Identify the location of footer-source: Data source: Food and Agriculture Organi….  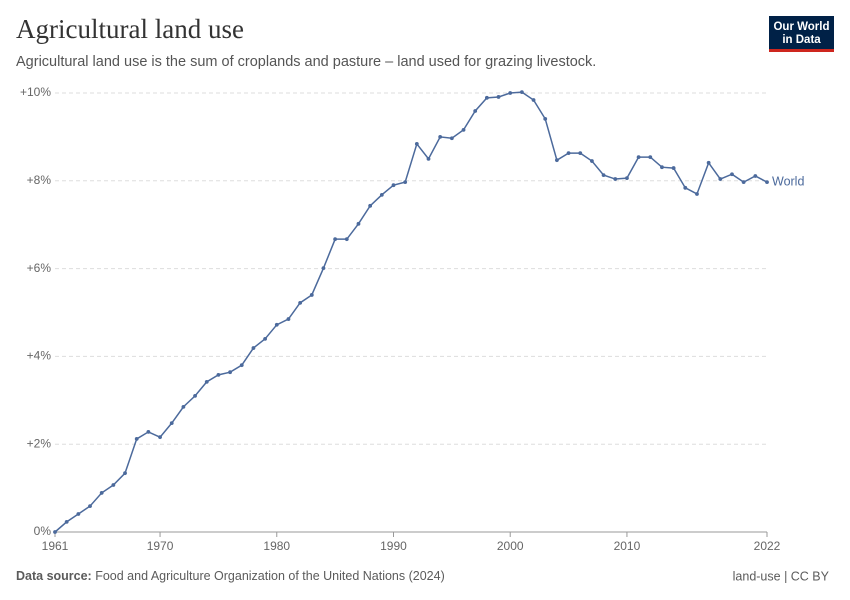
(230, 576).